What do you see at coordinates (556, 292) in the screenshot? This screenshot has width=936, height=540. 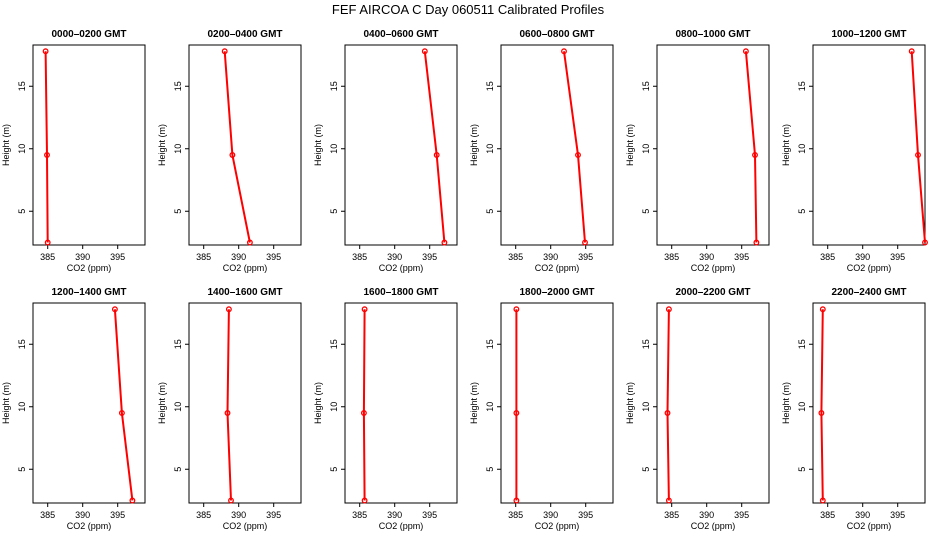 I see `panel-title: 1800–2000 GMT` at bounding box center [556, 292].